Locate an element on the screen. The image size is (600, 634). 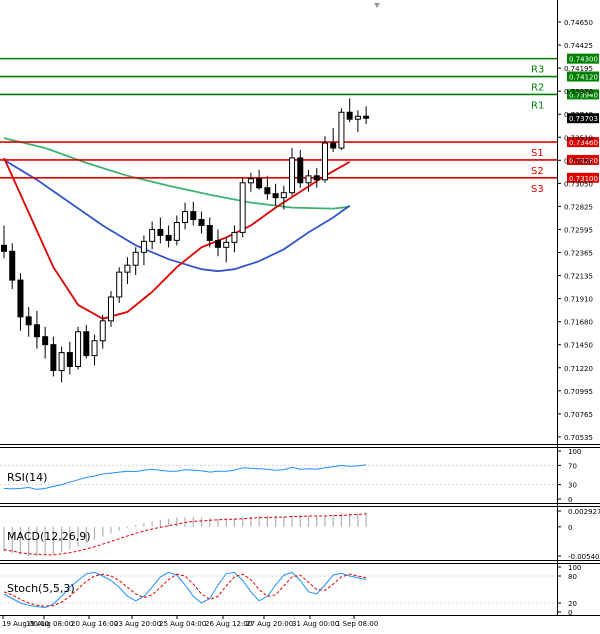
price-tick-label: 0.72595 is located at coordinates (578, 230).